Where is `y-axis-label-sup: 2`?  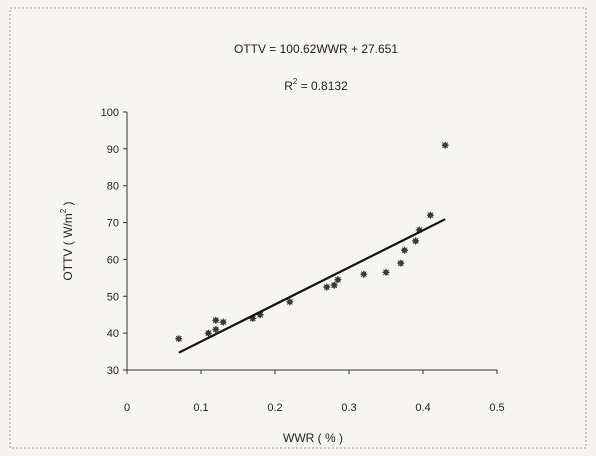
y-axis-label-sup: 2 is located at coordinates (63, 210).